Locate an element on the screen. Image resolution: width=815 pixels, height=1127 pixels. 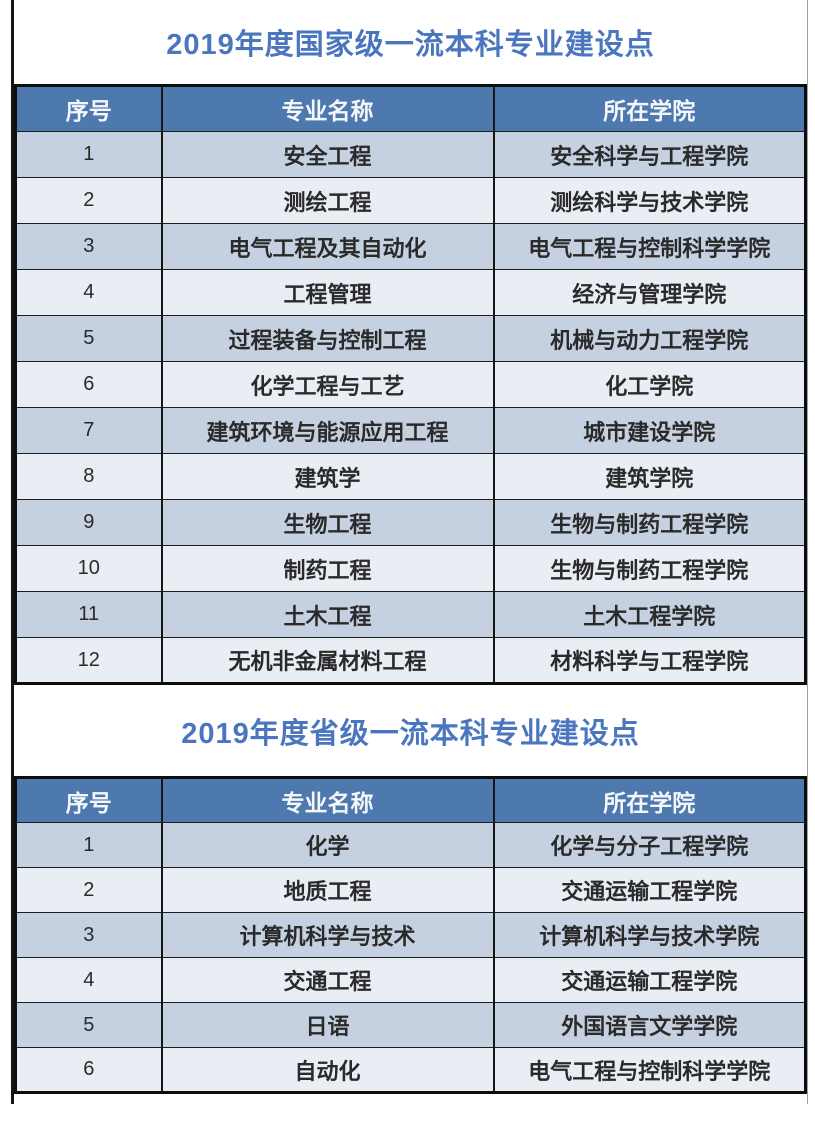
row-number-cell: 8 is located at coordinates (88, 476).